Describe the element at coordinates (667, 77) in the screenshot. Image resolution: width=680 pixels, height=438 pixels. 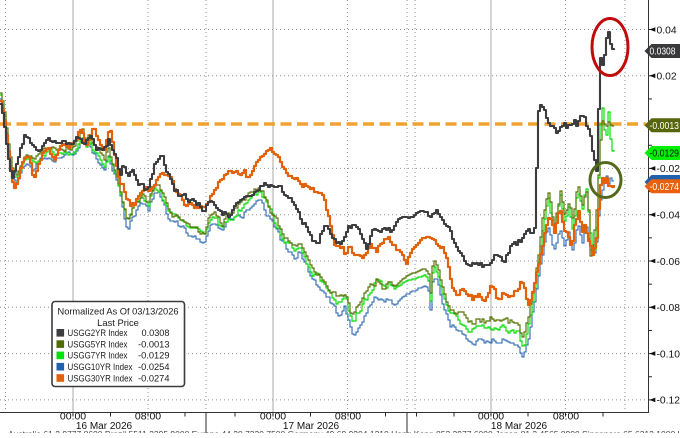
I see `svg-text: 0.02` at that location.